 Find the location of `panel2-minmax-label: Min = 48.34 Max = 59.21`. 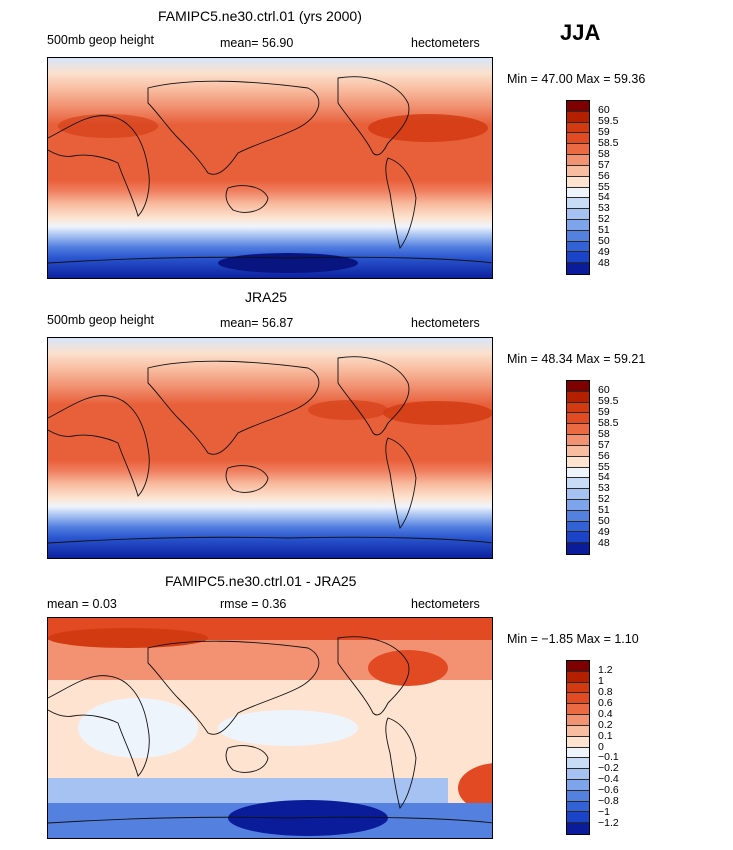

panel2-minmax-label: Min = 48.34 Max = 59.21 is located at coordinates (576, 359).